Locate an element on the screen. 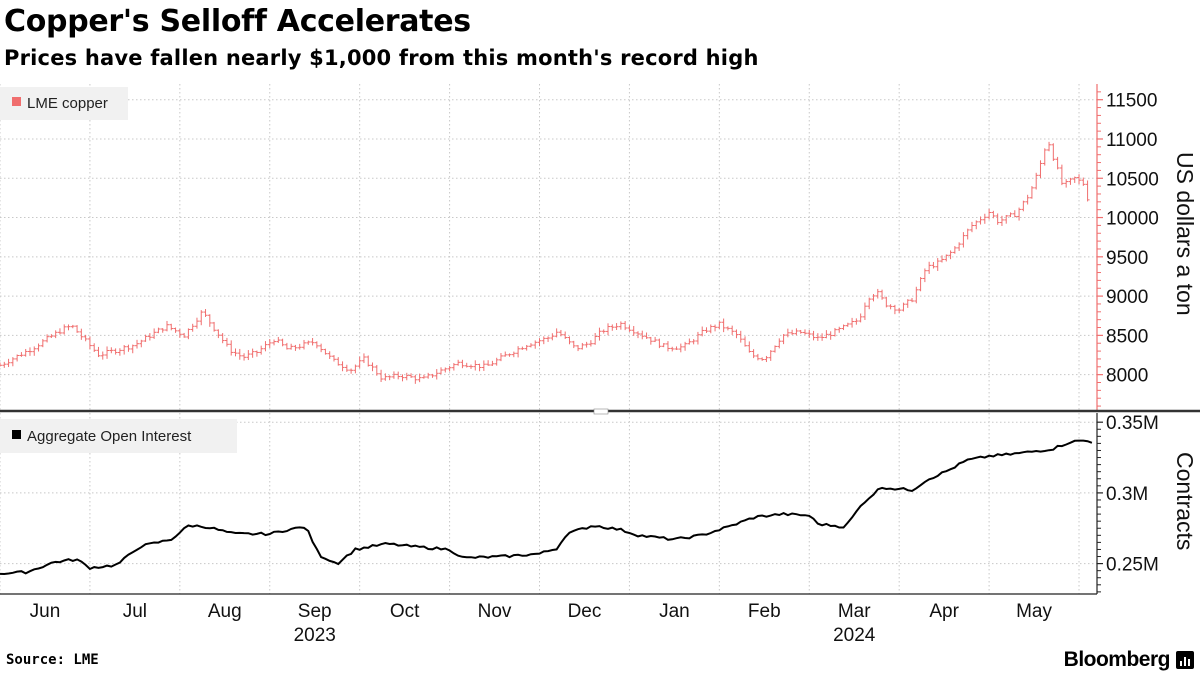  x-month-label: Sep is located at coordinates (315, 611).